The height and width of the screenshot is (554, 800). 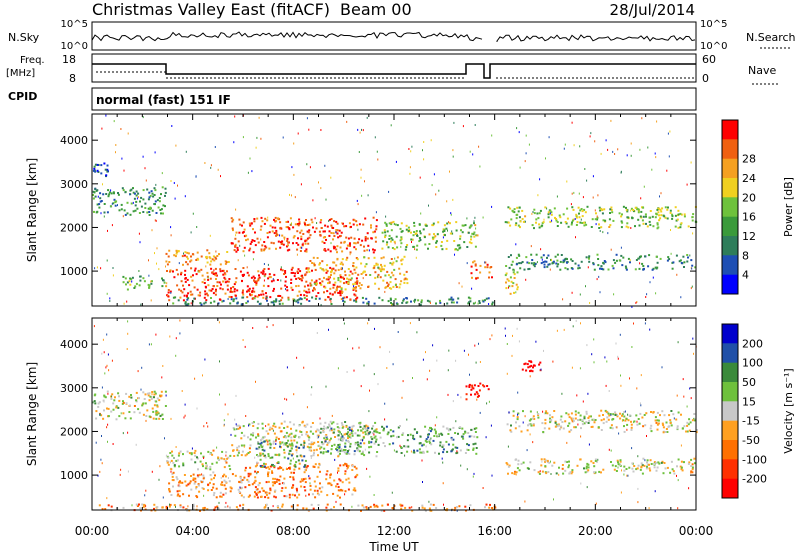 What do you see at coordinates (730, 353) in the screenshot?
I see `colorbar-swatch` at bounding box center [730, 353].